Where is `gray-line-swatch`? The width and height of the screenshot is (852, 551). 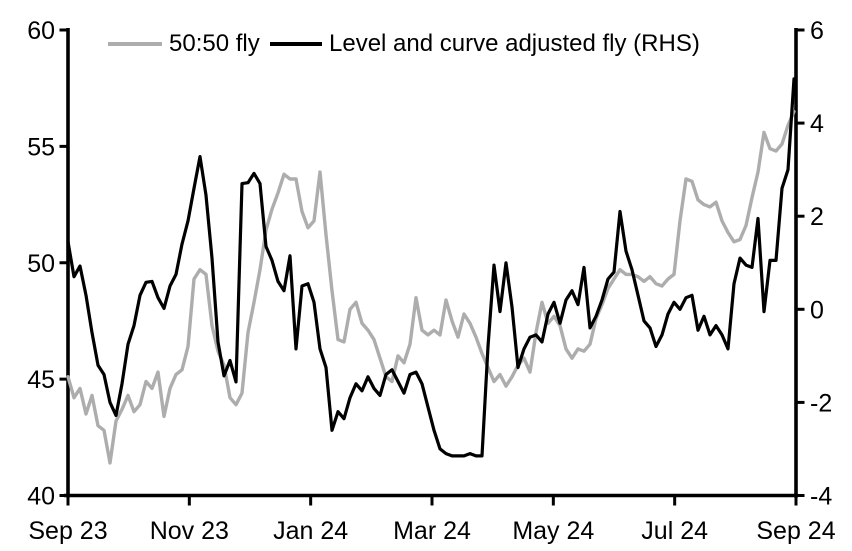
gray-line-swatch is located at coordinates (135, 44).